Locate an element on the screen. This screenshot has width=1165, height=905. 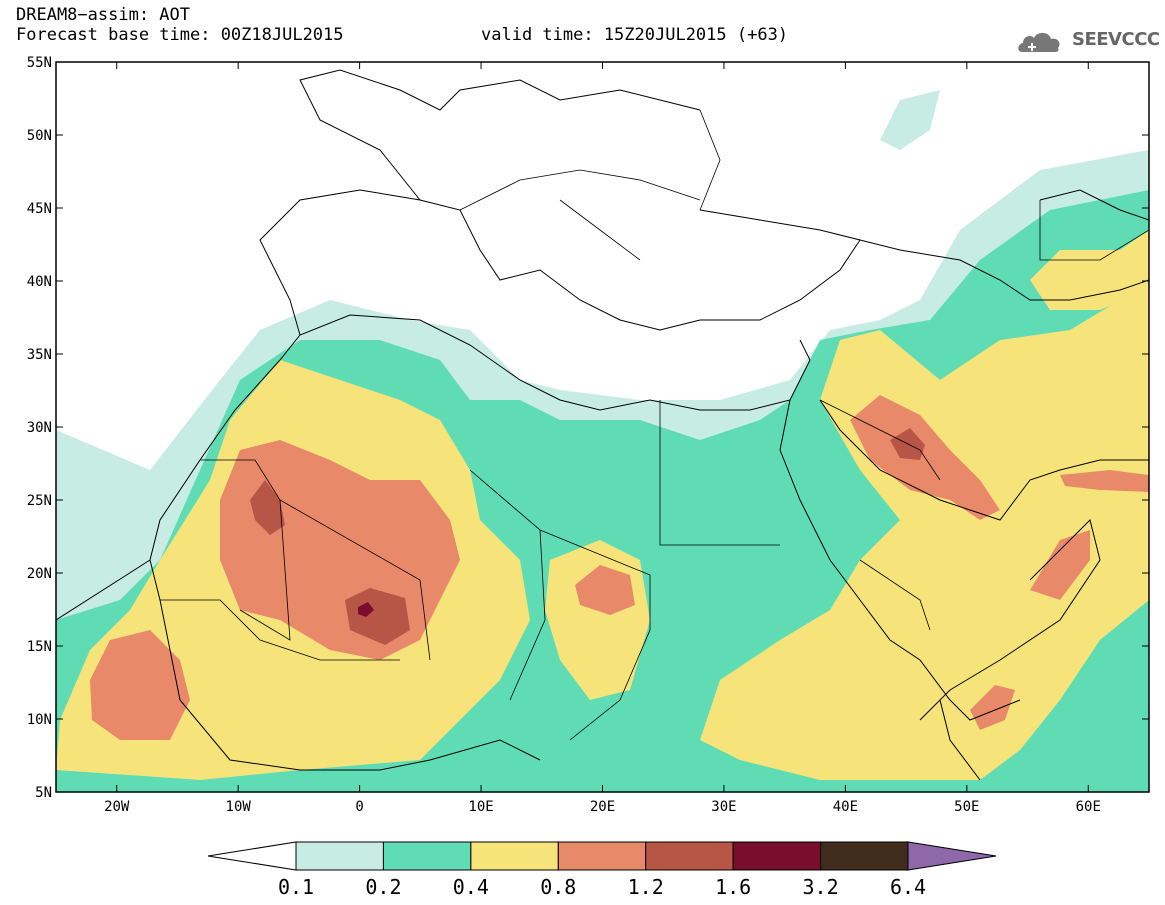
aot-band-0.8-sudan is located at coordinates (605, 590).